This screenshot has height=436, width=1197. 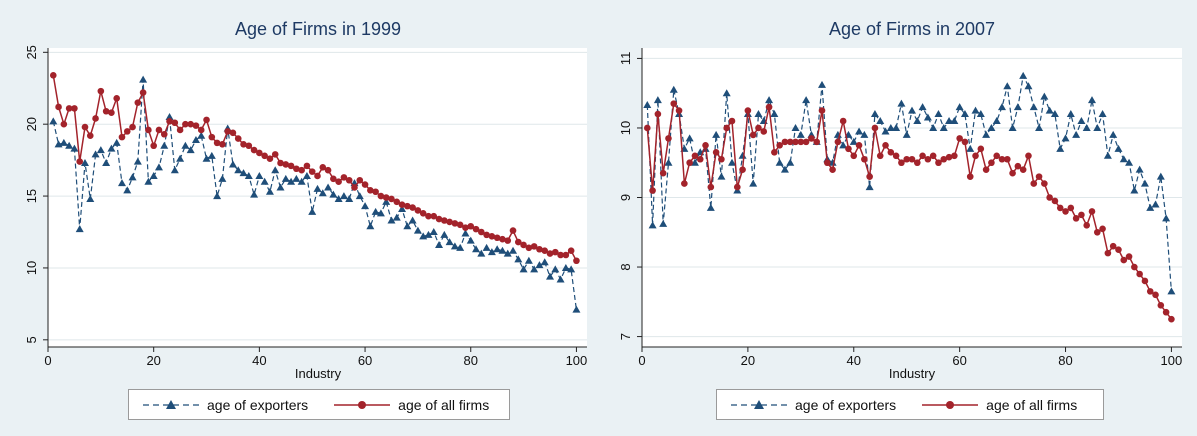 What do you see at coordinates (625, 197) in the screenshot?
I see `y-tick-label: 9` at bounding box center [625, 197].